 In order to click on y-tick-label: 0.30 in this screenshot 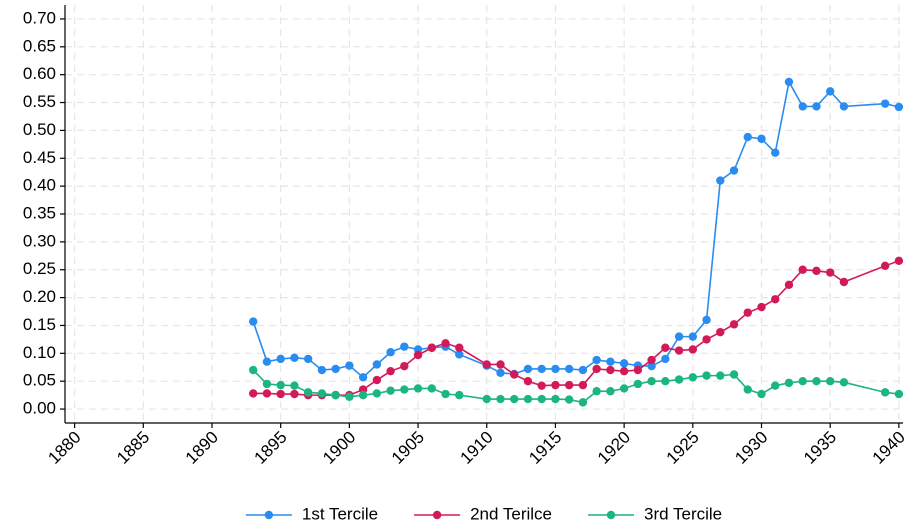, I will do `click(39, 240)`.